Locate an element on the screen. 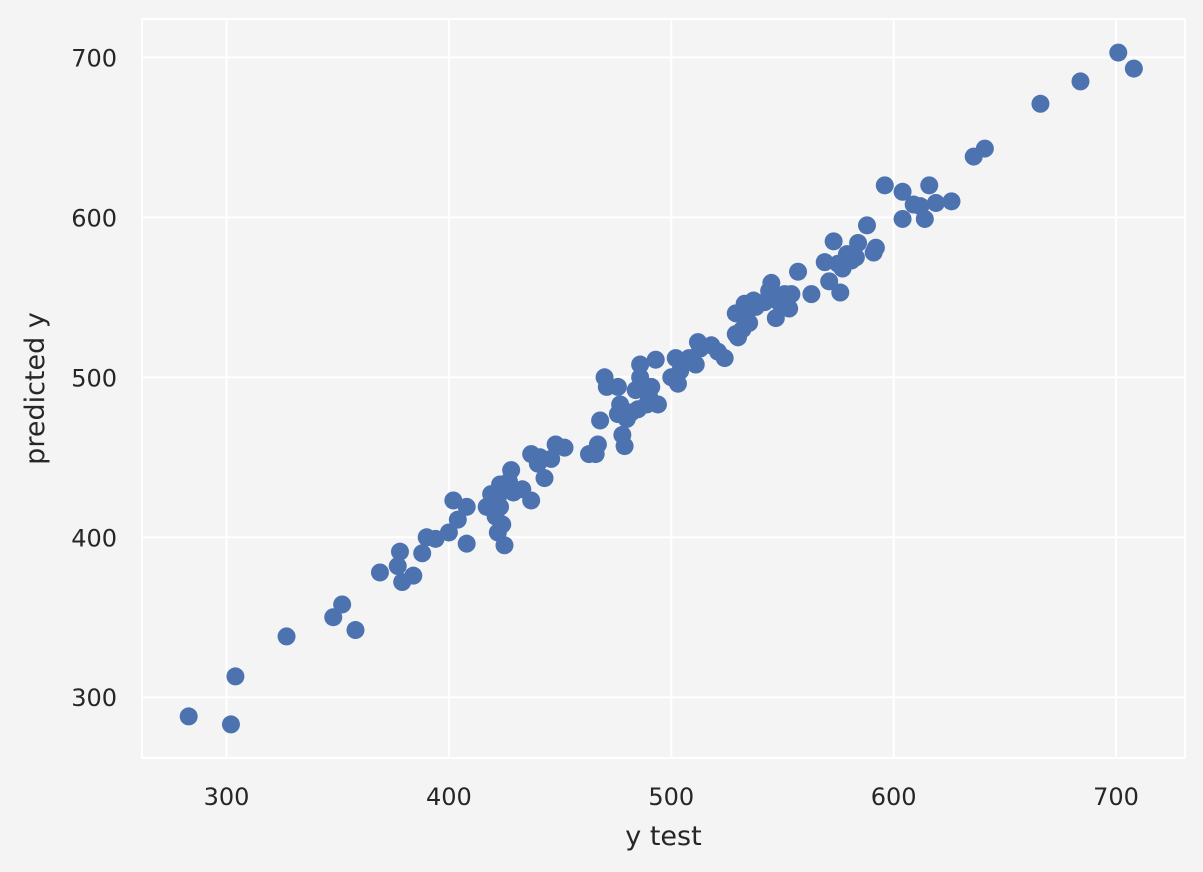 This screenshot has width=1203, height=872. x-tick-labels: 300 400 500 600 700 is located at coordinates (671, 797).